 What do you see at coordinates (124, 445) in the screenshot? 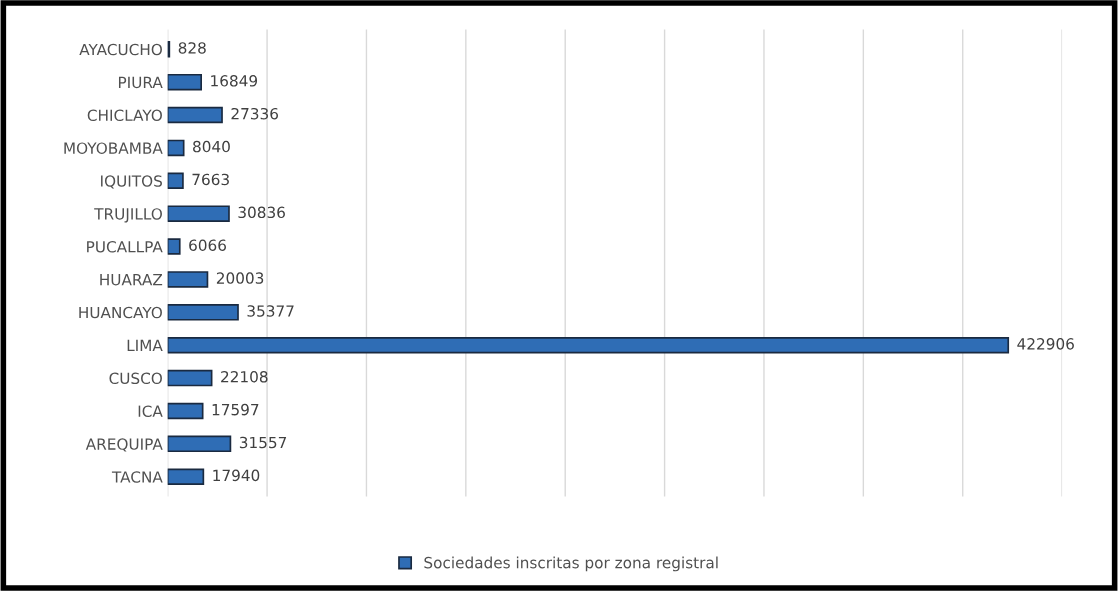
I see `y-tick-label: AREQUIPA` at bounding box center [124, 445].